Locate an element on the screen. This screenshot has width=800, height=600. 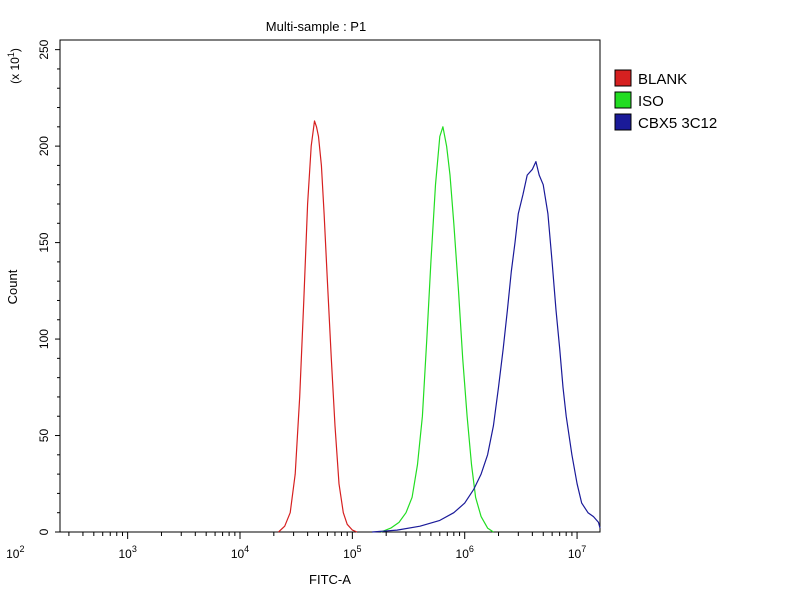
y-axis-label: Count is located at coordinates (12, 286).